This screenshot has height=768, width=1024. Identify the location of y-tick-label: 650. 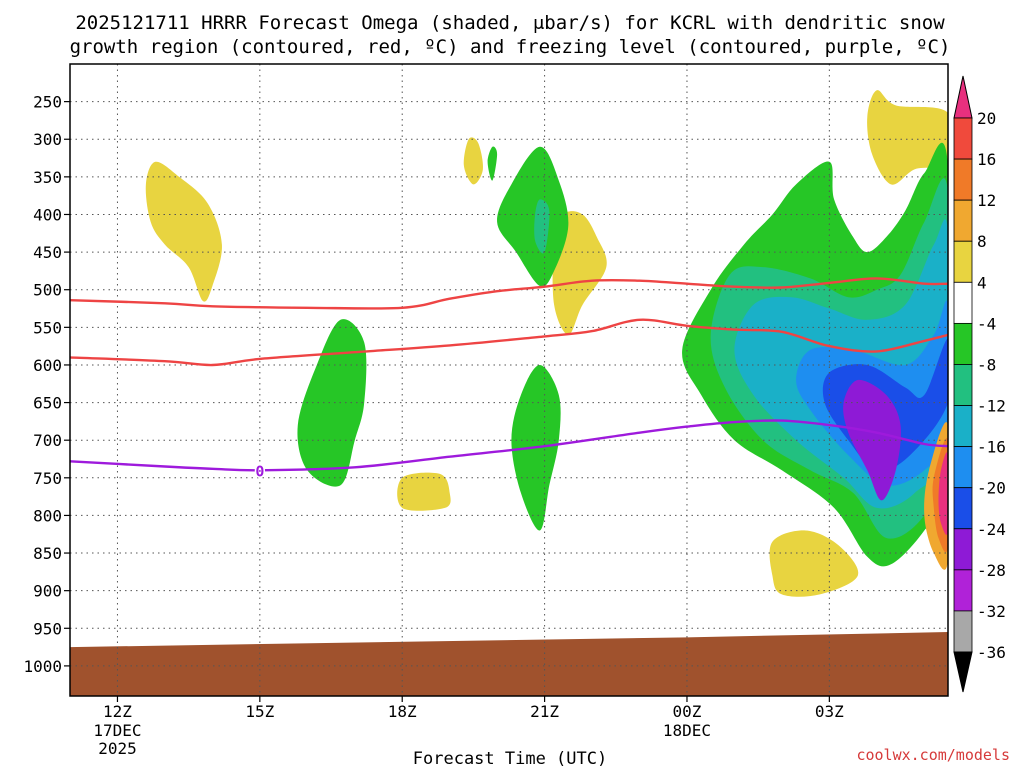
(47, 403).